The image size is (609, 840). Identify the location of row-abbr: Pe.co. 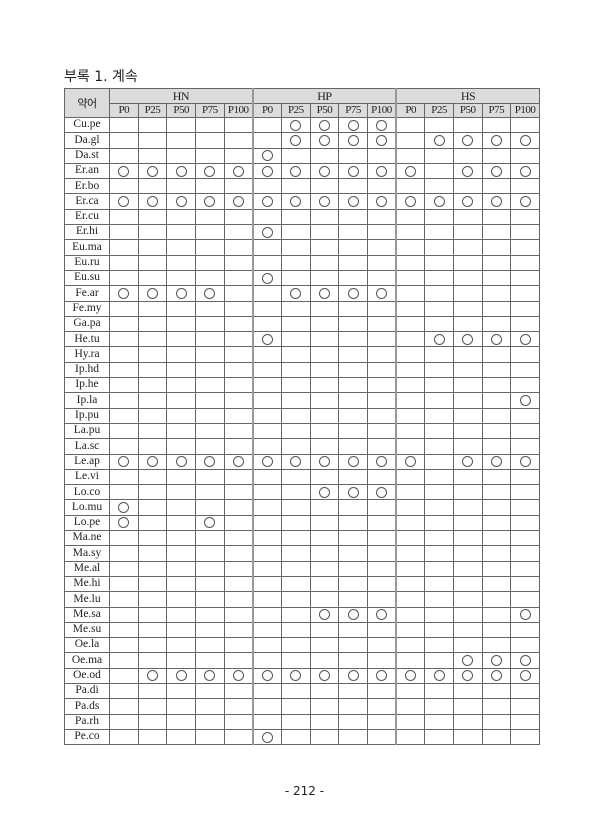
(87, 737).